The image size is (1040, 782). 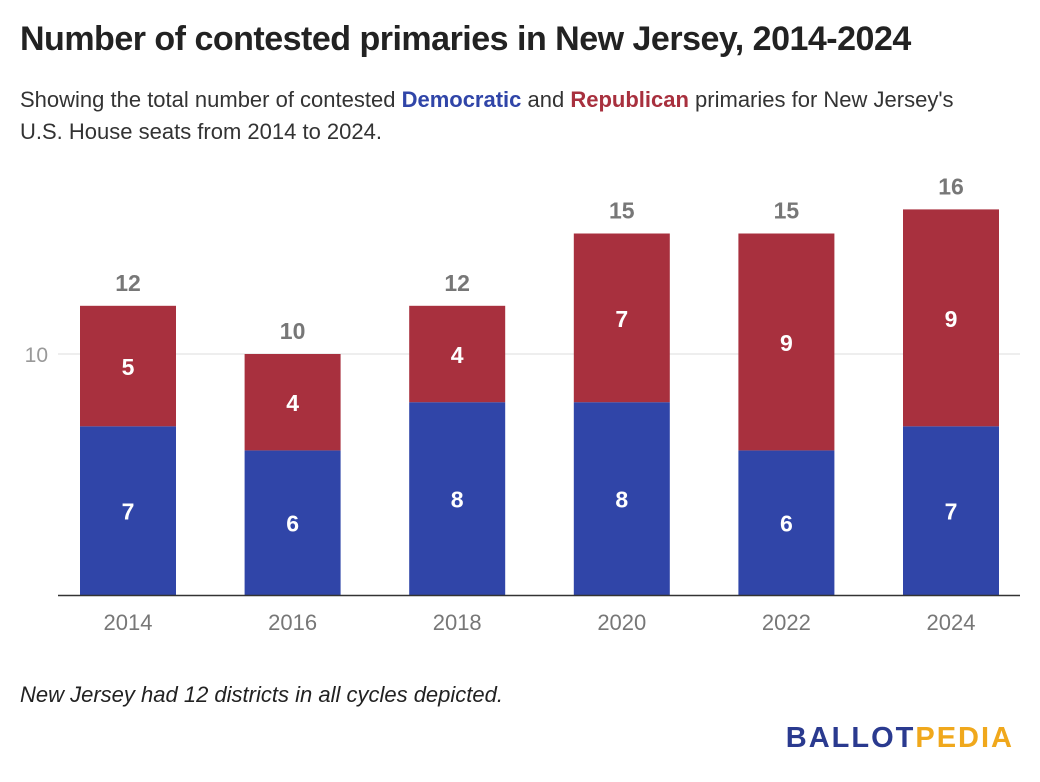 What do you see at coordinates (292, 622) in the screenshot?
I see `x-tick-label-2016: 2016` at bounding box center [292, 622].